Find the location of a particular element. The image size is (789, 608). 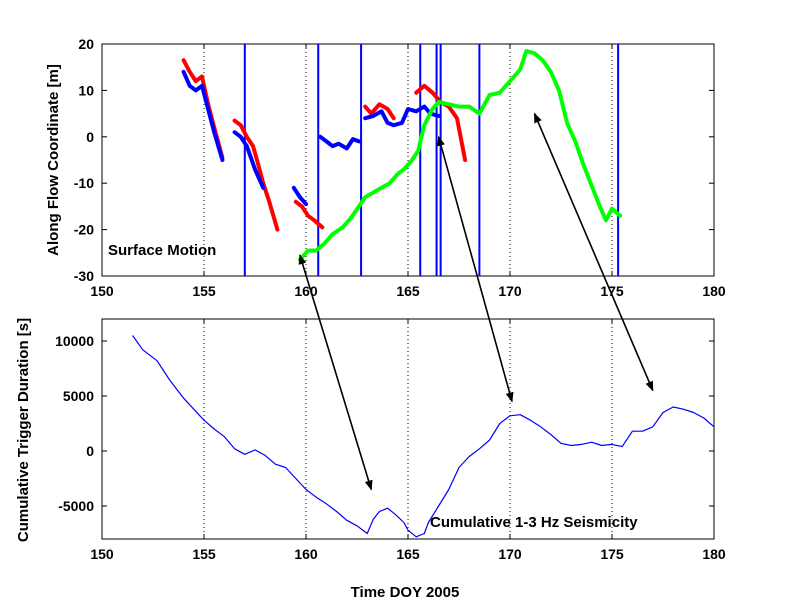

y-tick-label: -20 is located at coordinates (84, 230).